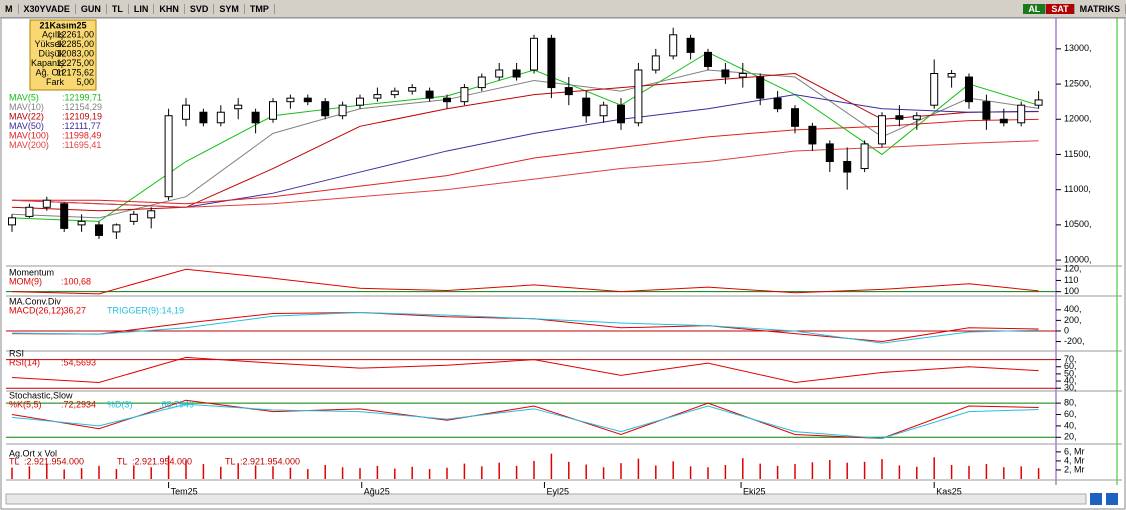 This screenshot has height=510, width=1126. I want to click on y-tick-label: 11000,, so click(1077, 189).